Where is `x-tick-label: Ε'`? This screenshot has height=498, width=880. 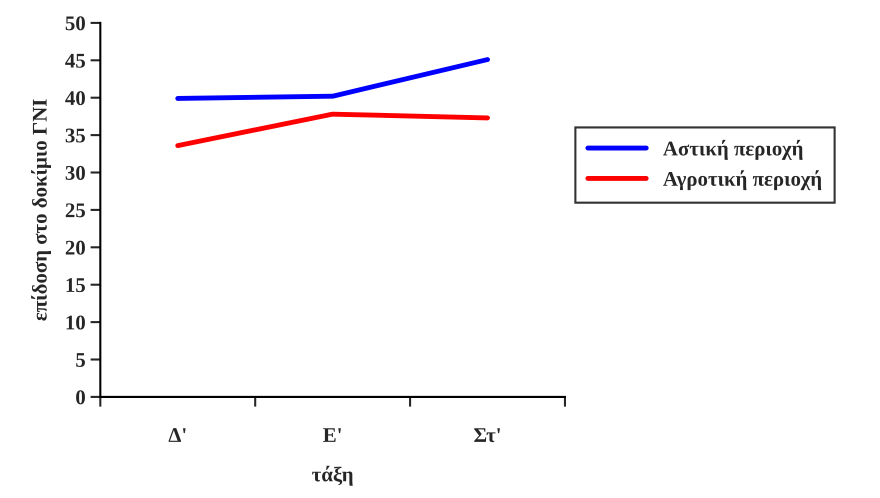 x-tick-label: Ε' is located at coordinates (332, 435).